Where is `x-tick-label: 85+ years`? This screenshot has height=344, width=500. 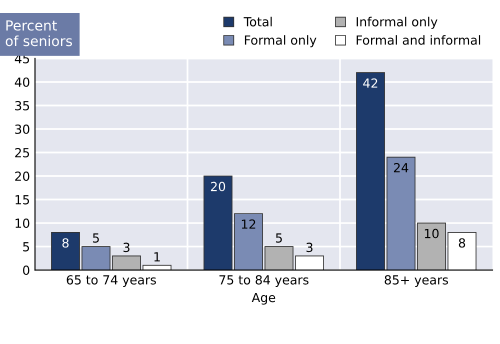 x-tick-label: 85+ years is located at coordinates (416, 281).